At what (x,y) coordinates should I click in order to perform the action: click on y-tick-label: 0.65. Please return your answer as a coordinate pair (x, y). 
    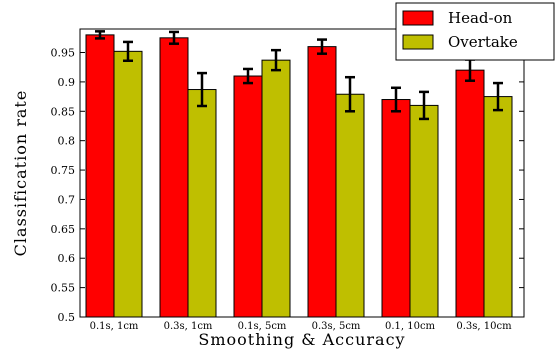
    Looking at the image, I should click on (63, 229).